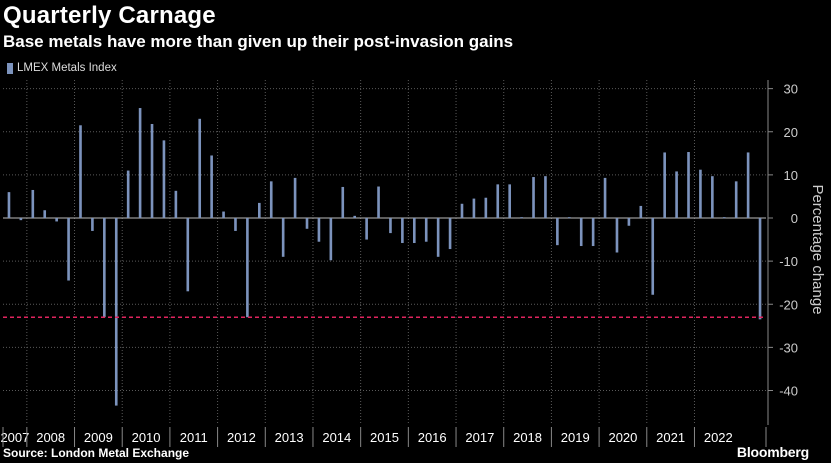 This screenshot has height=463, width=831. I want to click on y-tick-label: 0, so click(794, 218).